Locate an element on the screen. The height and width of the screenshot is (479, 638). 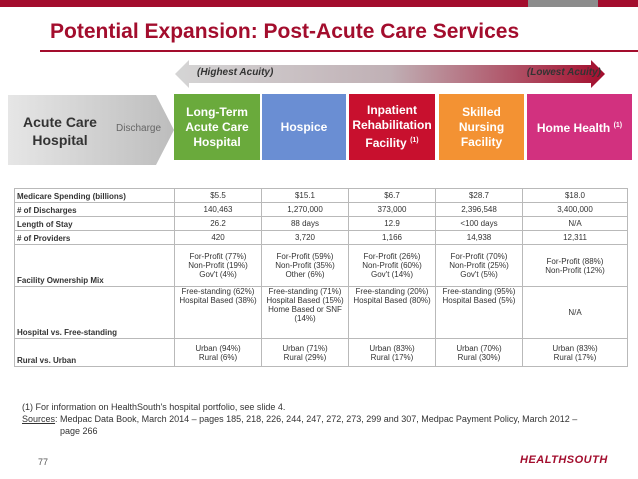
row-label: Rural vs. Urban is located at coordinates (94, 352).